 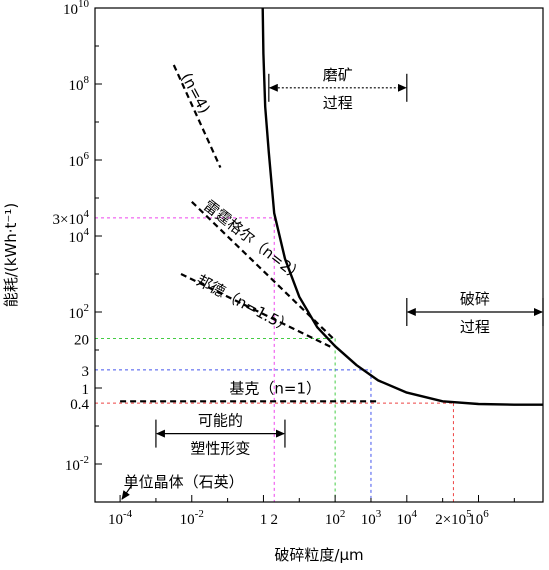 I want to click on plastic-deformation-label-1: 可能的, so click(x=220, y=421).